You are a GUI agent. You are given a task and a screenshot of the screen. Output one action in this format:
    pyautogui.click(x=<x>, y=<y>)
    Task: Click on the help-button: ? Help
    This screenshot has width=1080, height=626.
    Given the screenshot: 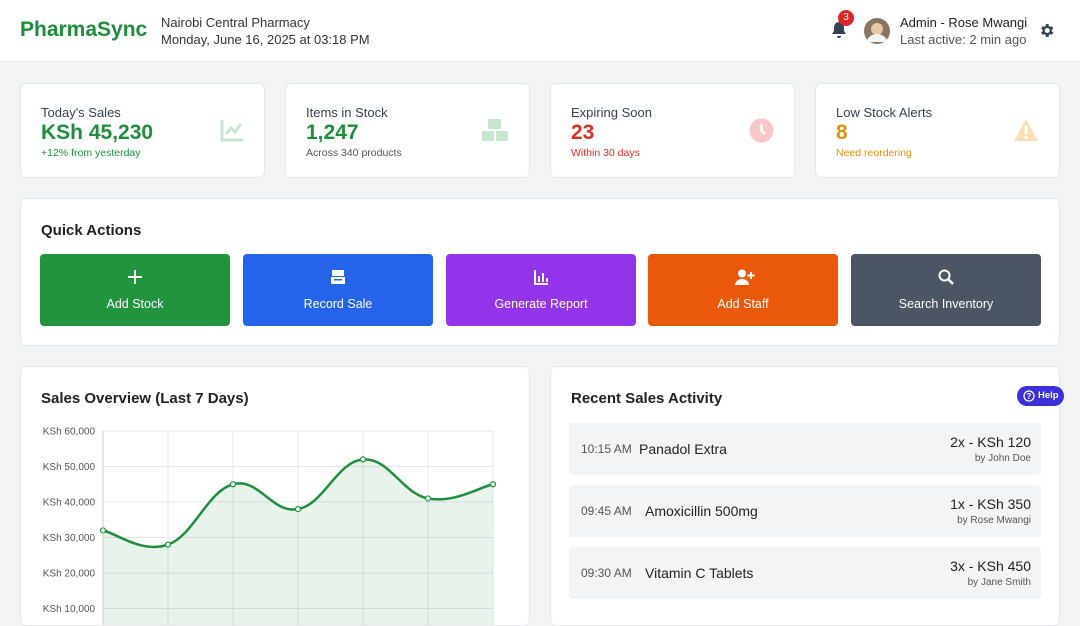 What is the action you would take?
    pyautogui.click(x=1040, y=396)
    